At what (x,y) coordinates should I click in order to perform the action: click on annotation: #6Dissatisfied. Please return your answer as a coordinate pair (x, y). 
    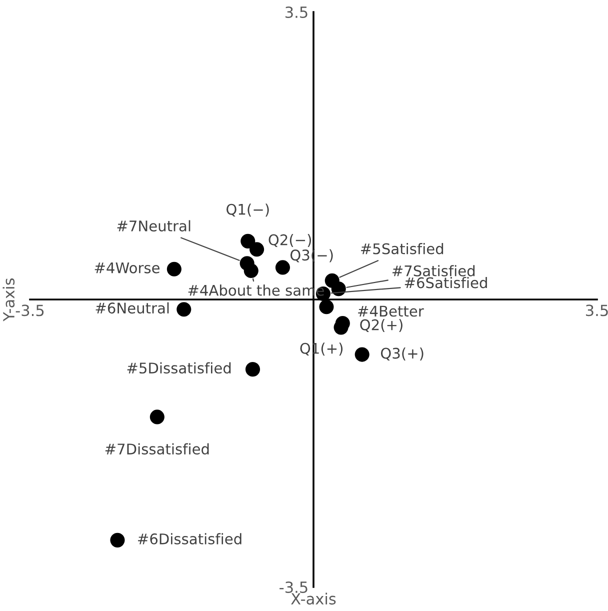
    Looking at the image, I should click on (190, 538).